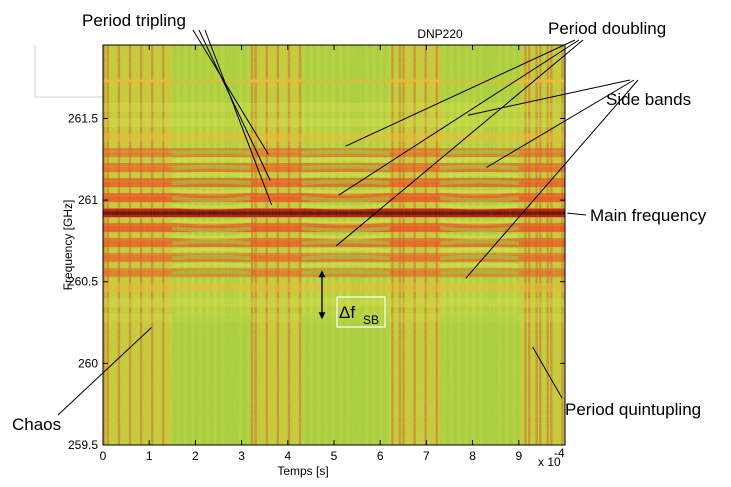 The image size is (731, 487). I want to click on x-multiplier: x 10 -4, so click(551, 457).